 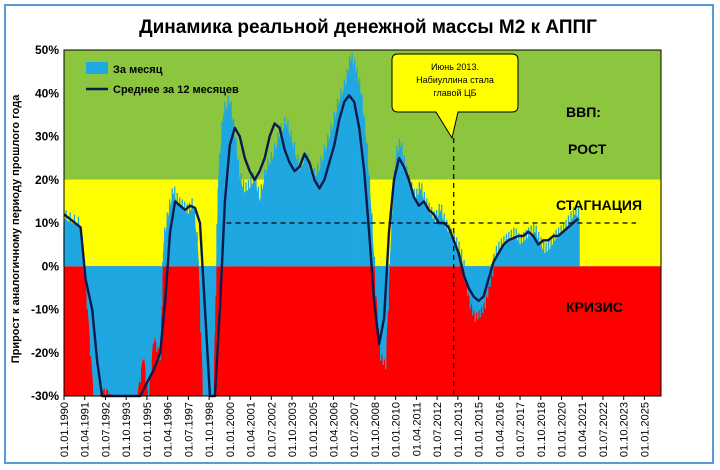 I want to click on x-tick-label: 01.01.2010, so click(x=397, y=429).